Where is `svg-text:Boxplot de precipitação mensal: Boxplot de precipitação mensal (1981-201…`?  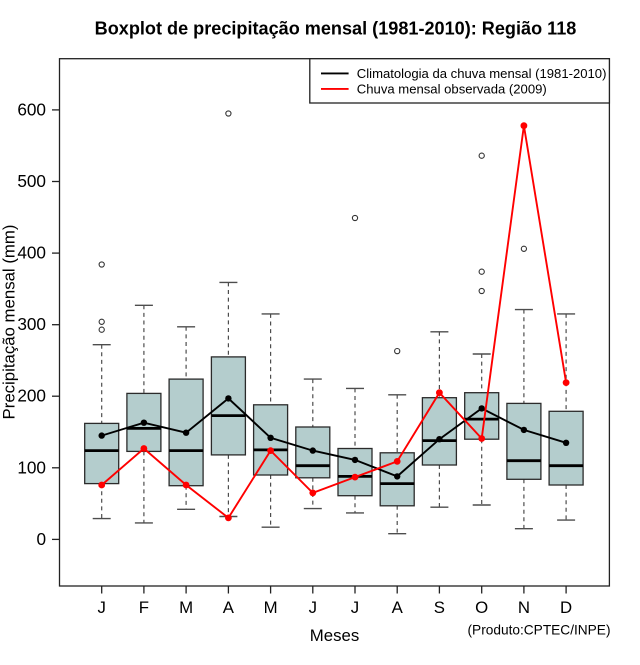 svg-text:Boxplot de precipitação mensal: Boxplot de precipitação mensal (1981-201… is located at coordinates (336, 29).